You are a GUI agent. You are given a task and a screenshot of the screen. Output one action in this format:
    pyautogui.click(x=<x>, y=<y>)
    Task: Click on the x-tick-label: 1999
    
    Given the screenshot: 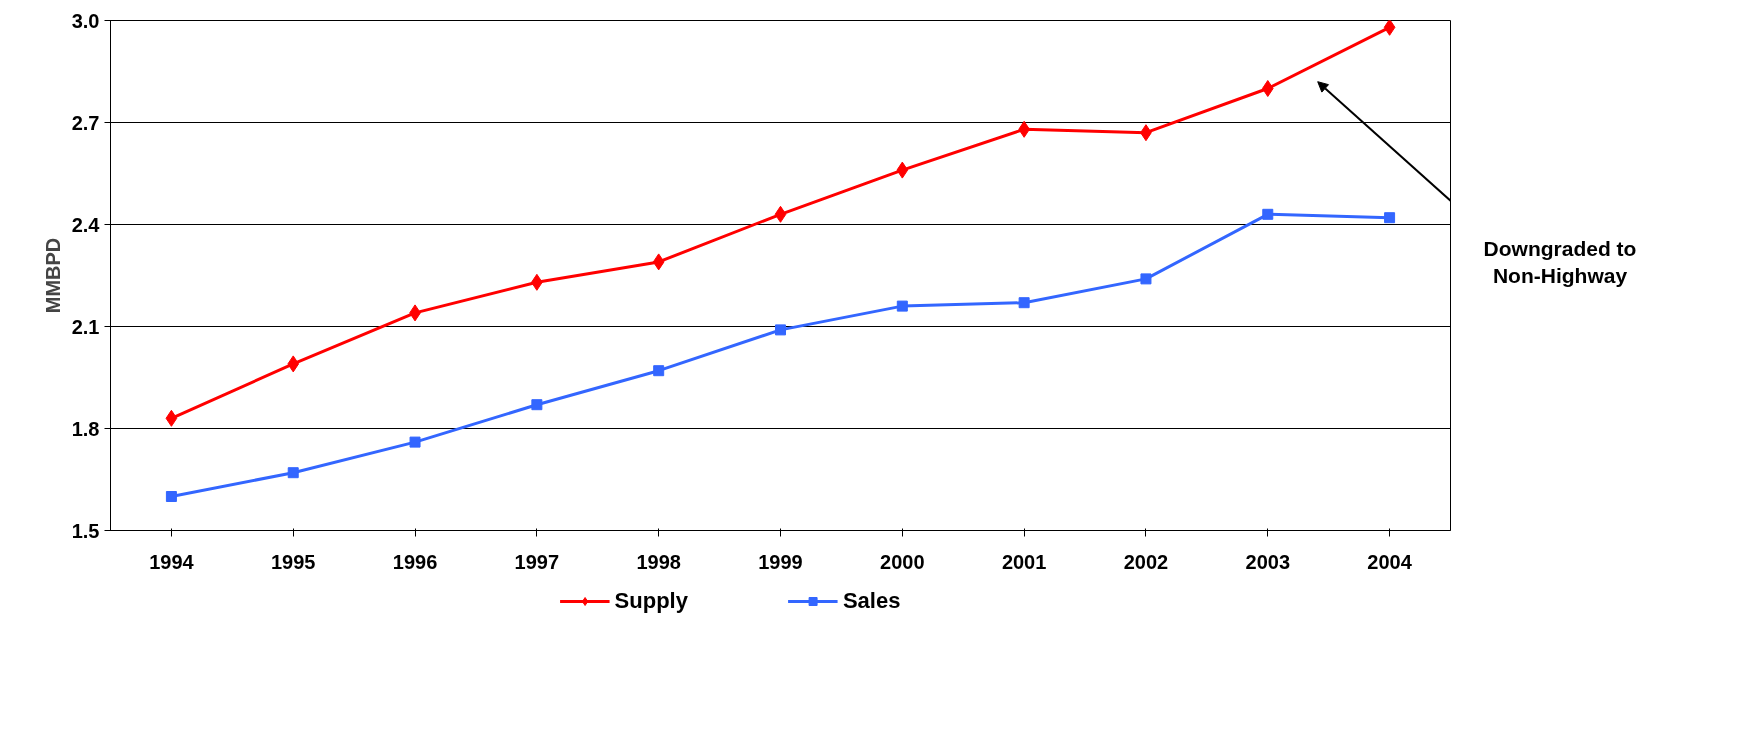 What is the action you would take?
    pyautogui.click(x=780, y=561)
    